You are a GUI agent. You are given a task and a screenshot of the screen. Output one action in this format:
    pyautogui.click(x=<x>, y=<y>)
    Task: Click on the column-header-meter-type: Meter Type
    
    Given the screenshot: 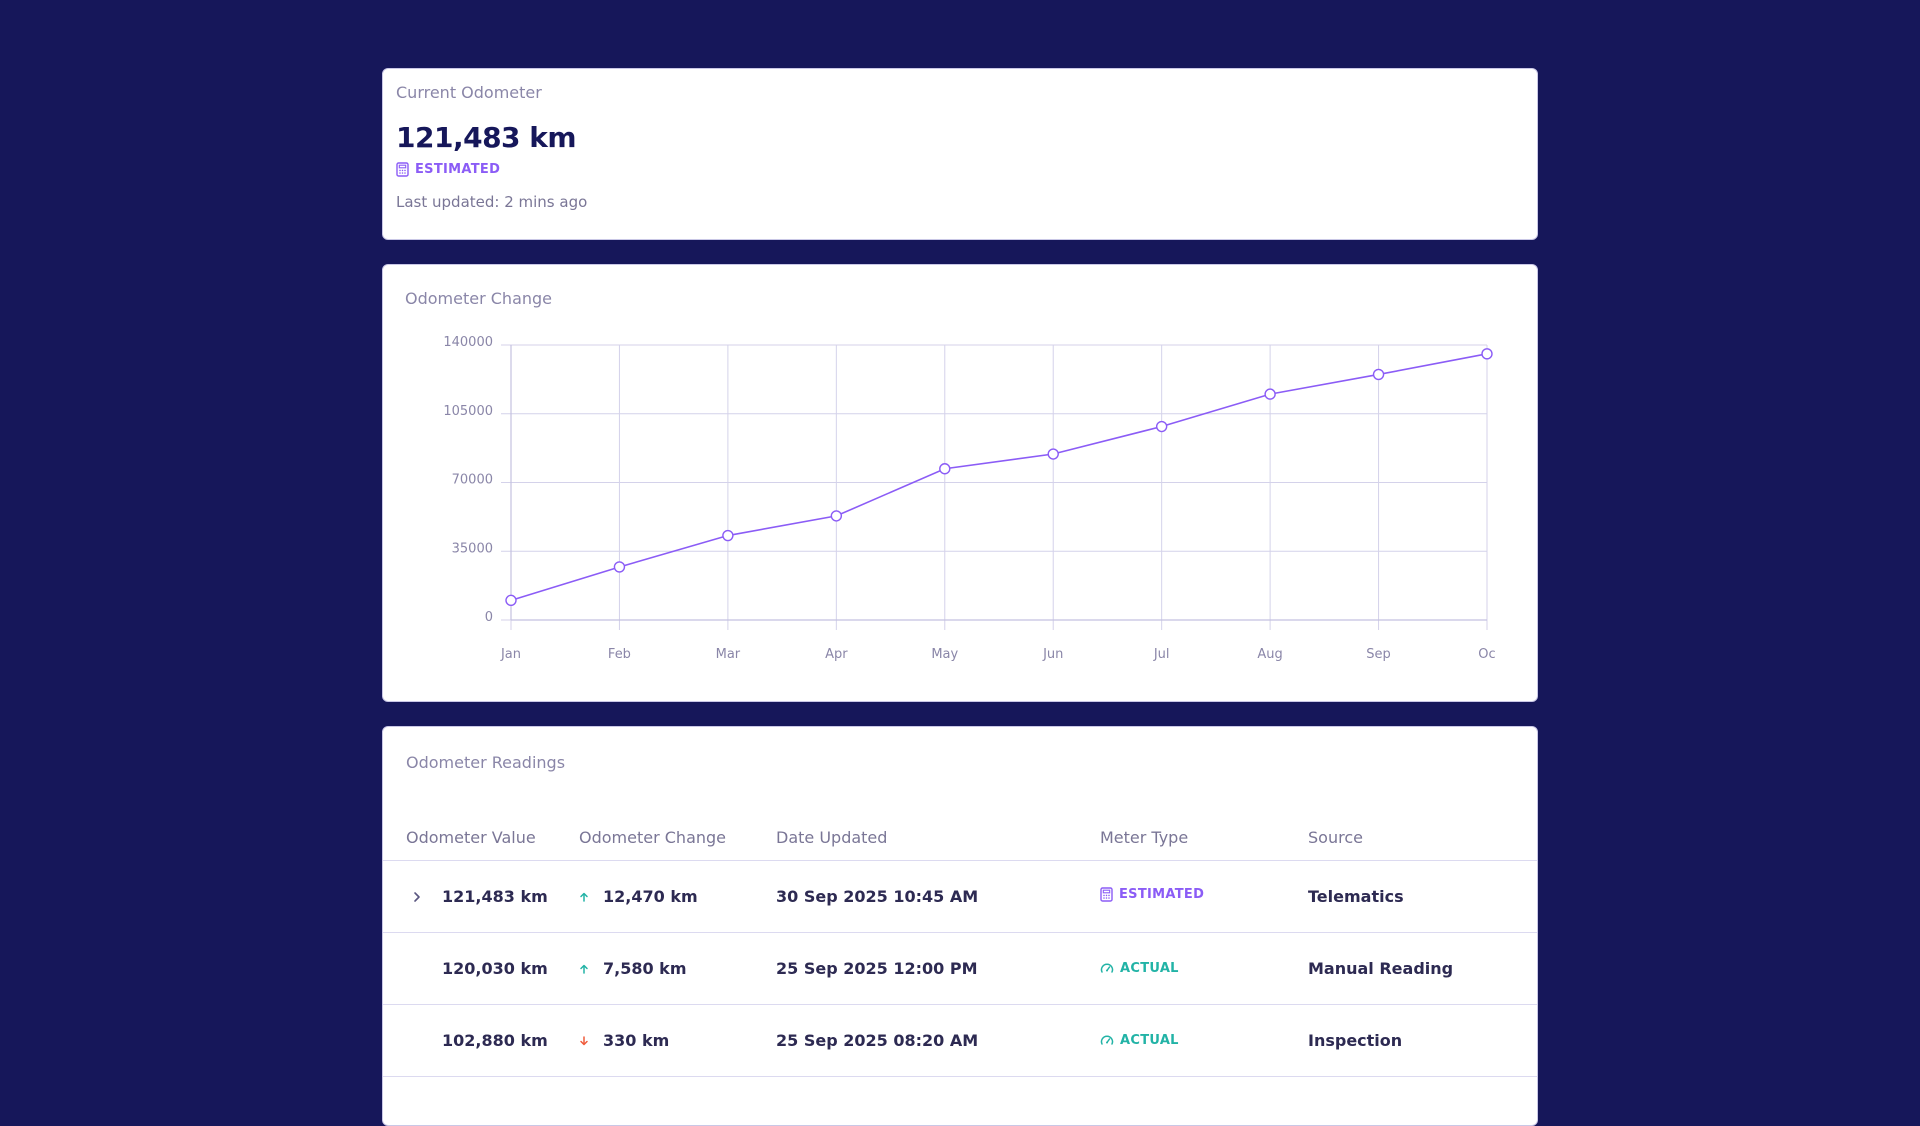 What is the action you would take?
    pyautogui.click(x=1204, y=844)
    